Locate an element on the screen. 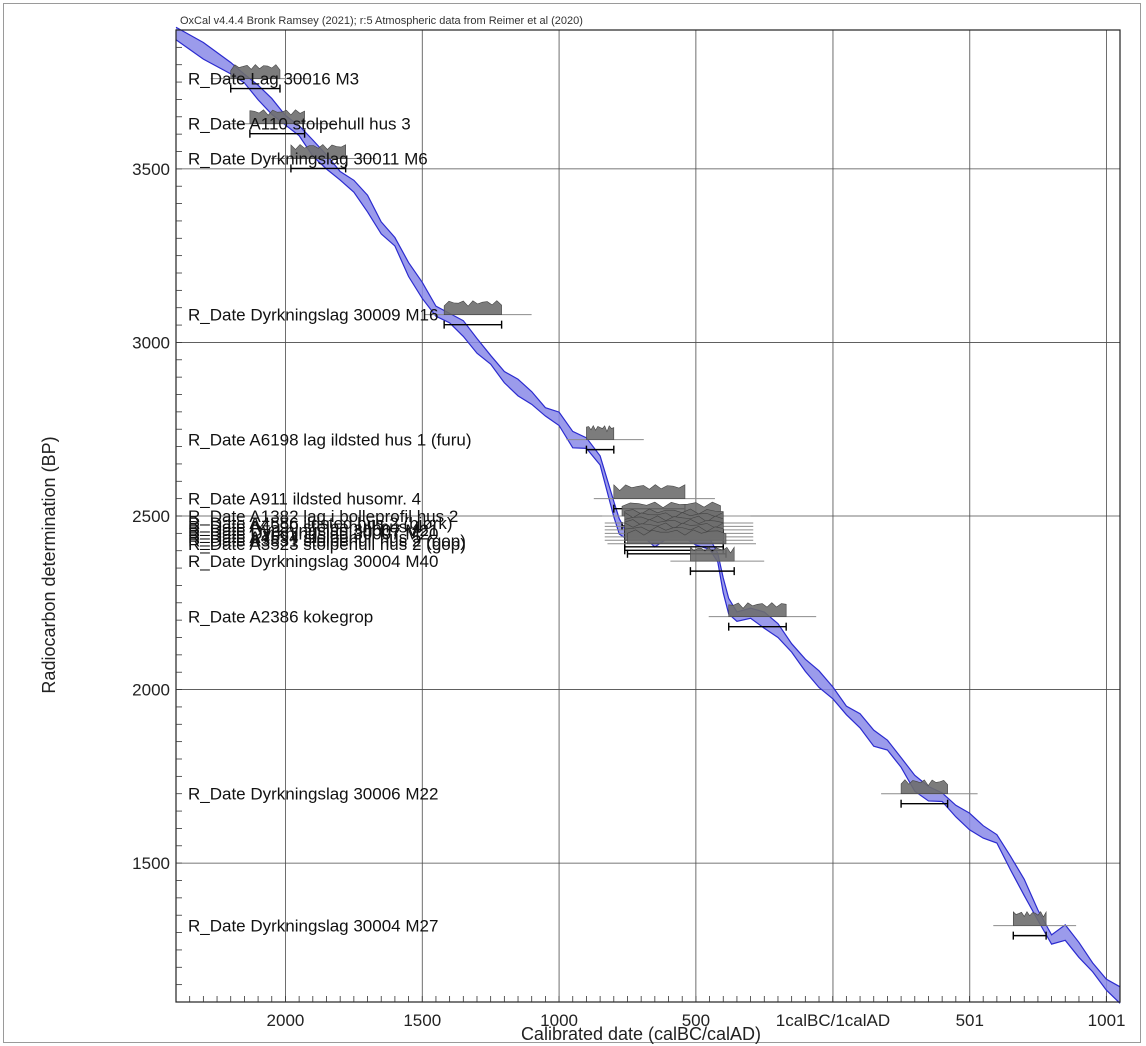  sample-label: R_Date A4586 ildsted hus 2 (bjørk) is located at coordinates (320, 523).